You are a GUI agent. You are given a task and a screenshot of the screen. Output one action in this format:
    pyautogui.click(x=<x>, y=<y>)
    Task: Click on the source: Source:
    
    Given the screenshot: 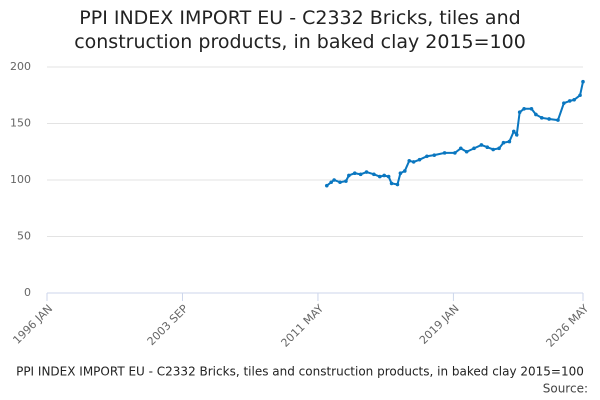 What is the action you would take?
    pyautogui.click(x=565, y=389)
    